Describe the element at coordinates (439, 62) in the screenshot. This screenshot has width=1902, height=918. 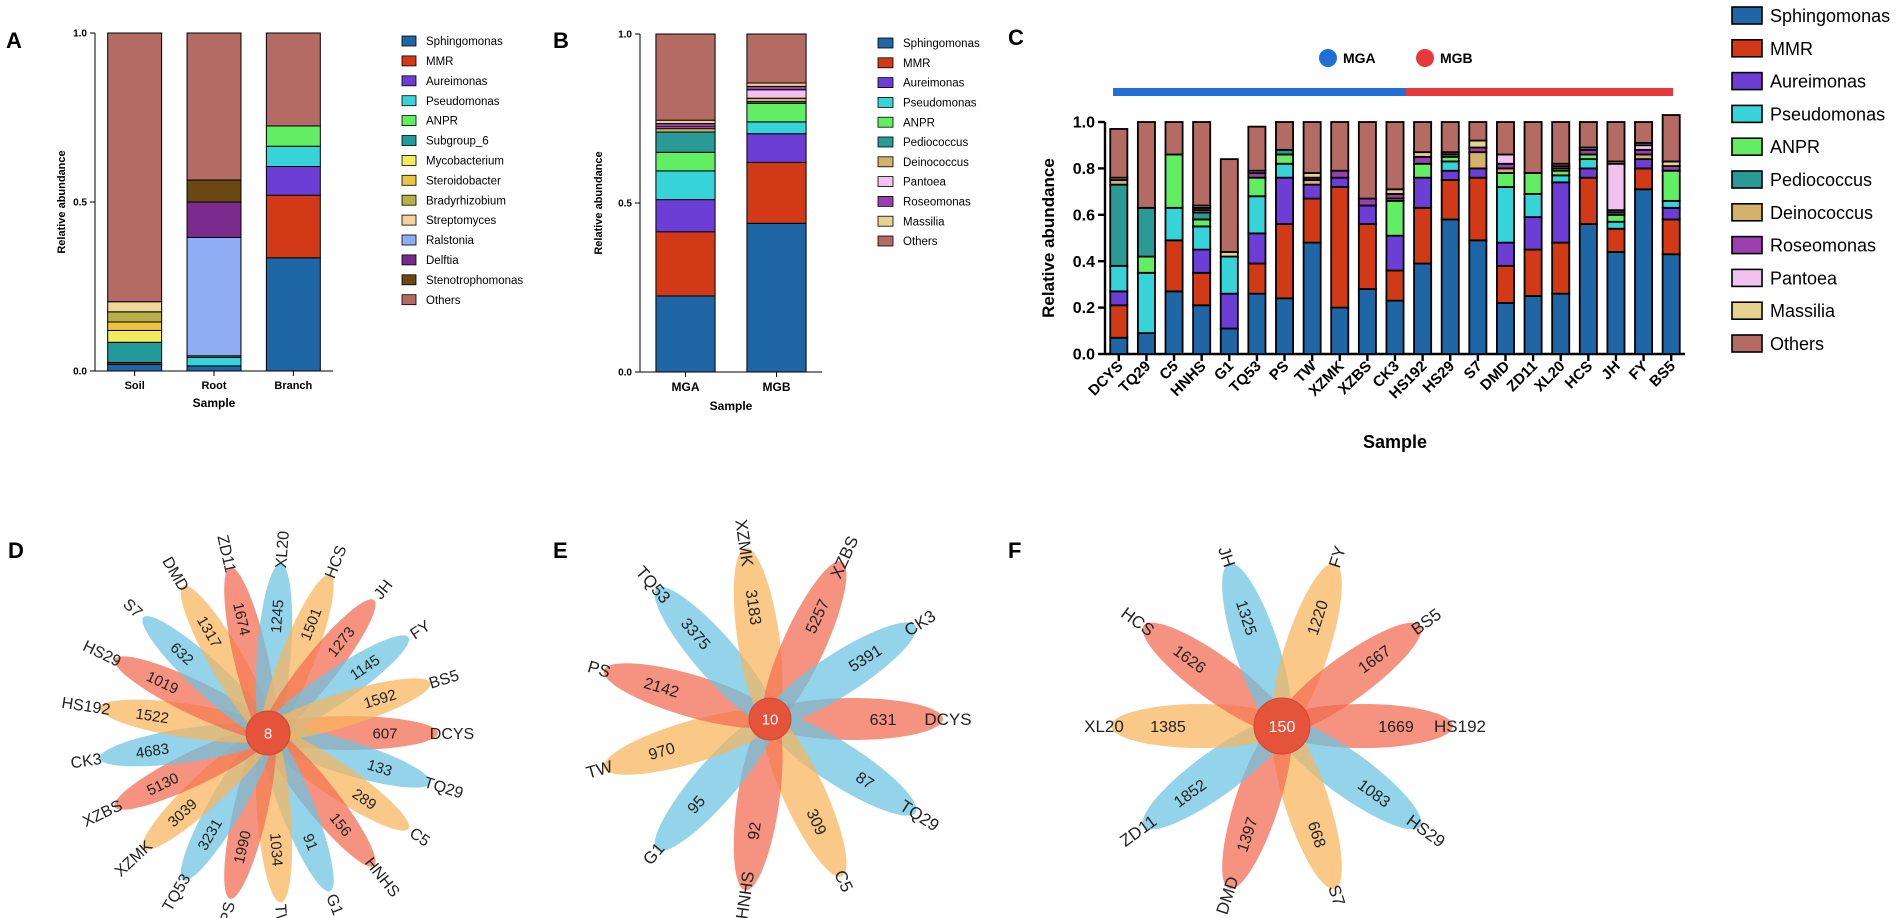
I see `legend-label: MMR` at that location.